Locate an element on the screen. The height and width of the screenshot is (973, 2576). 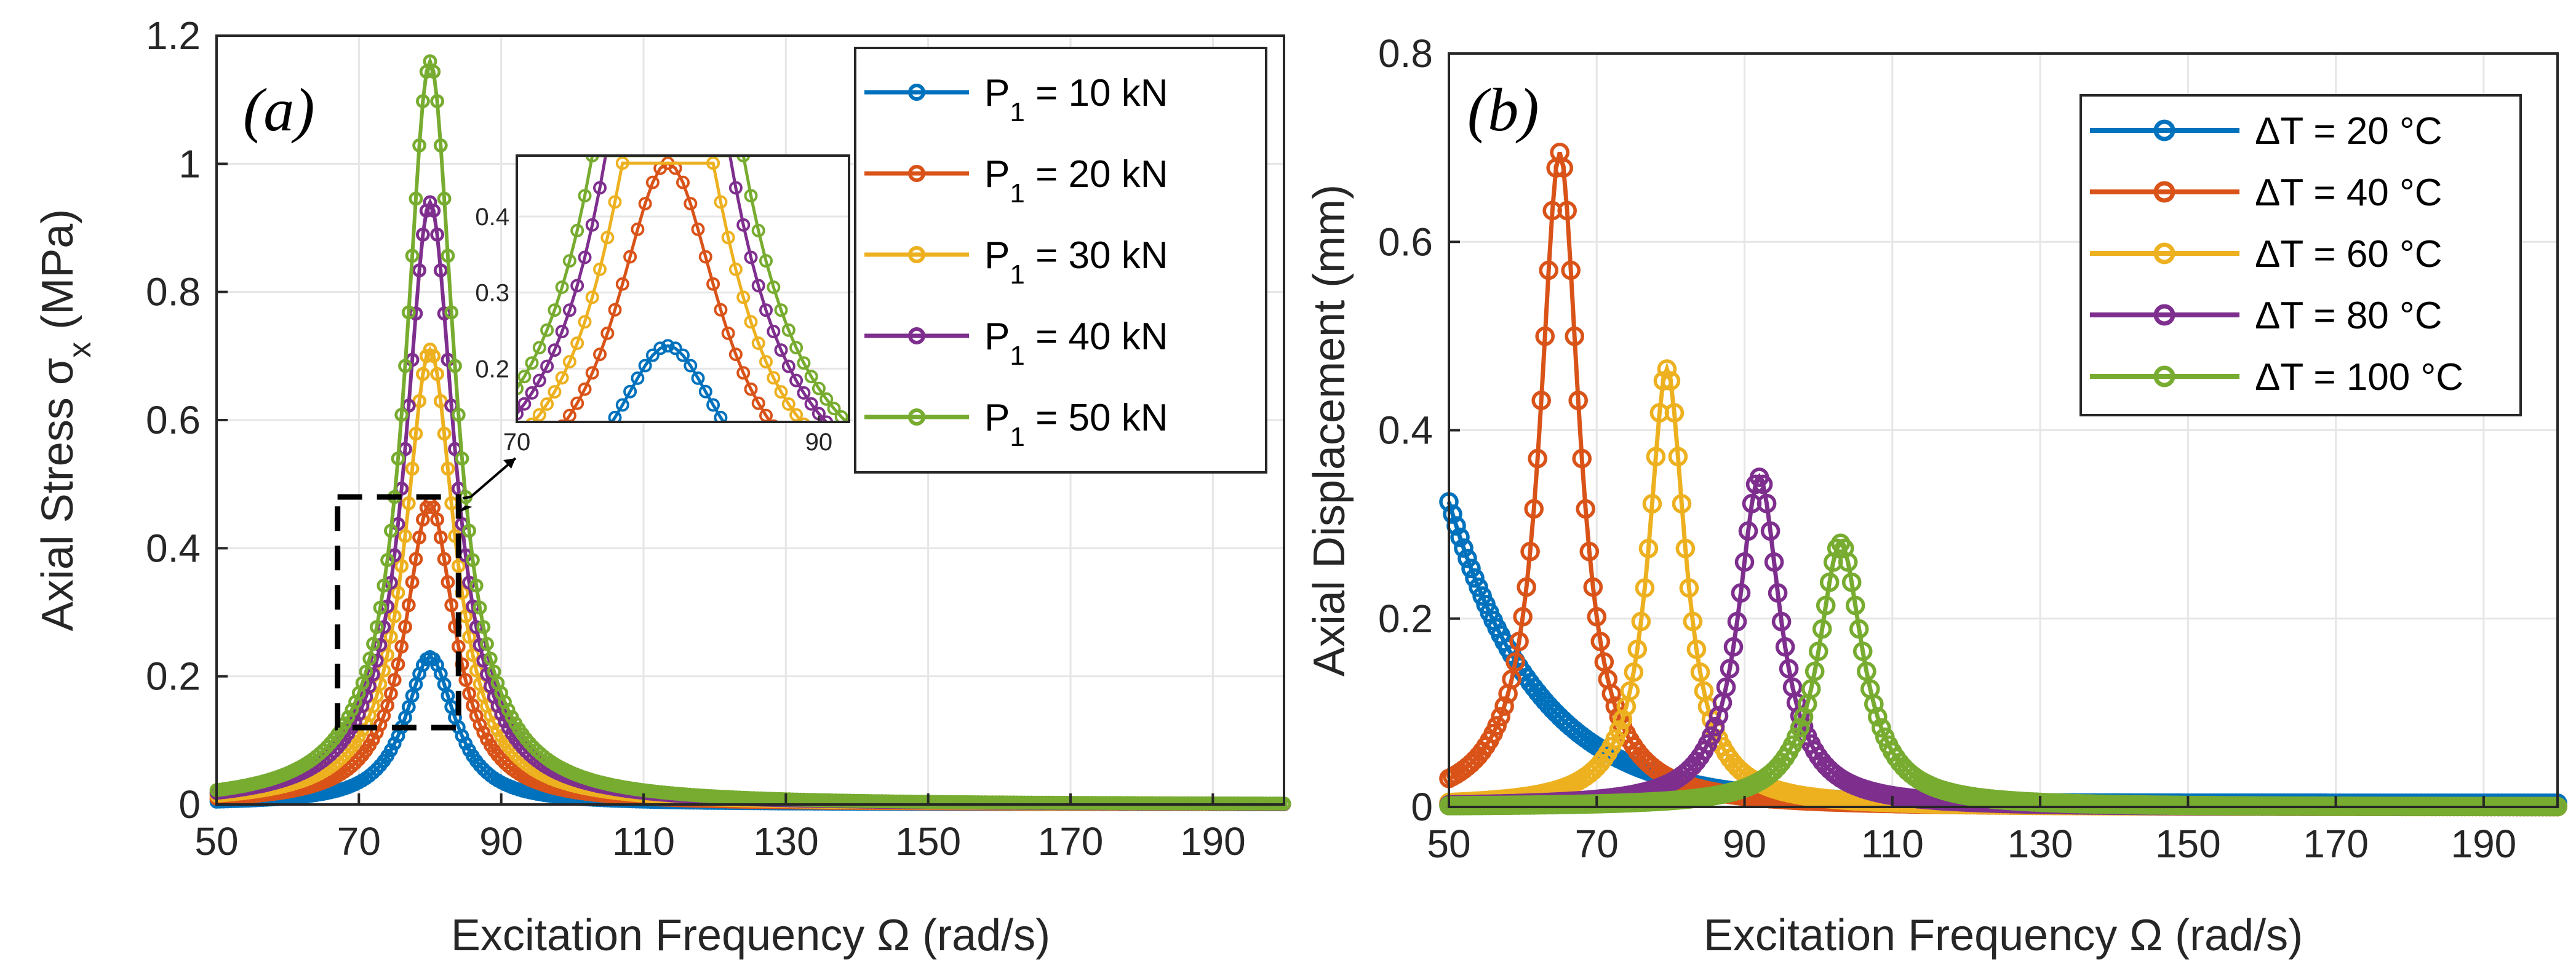
panel-a-x-tick-label-2: 90 is located at coordinates (501, 842).